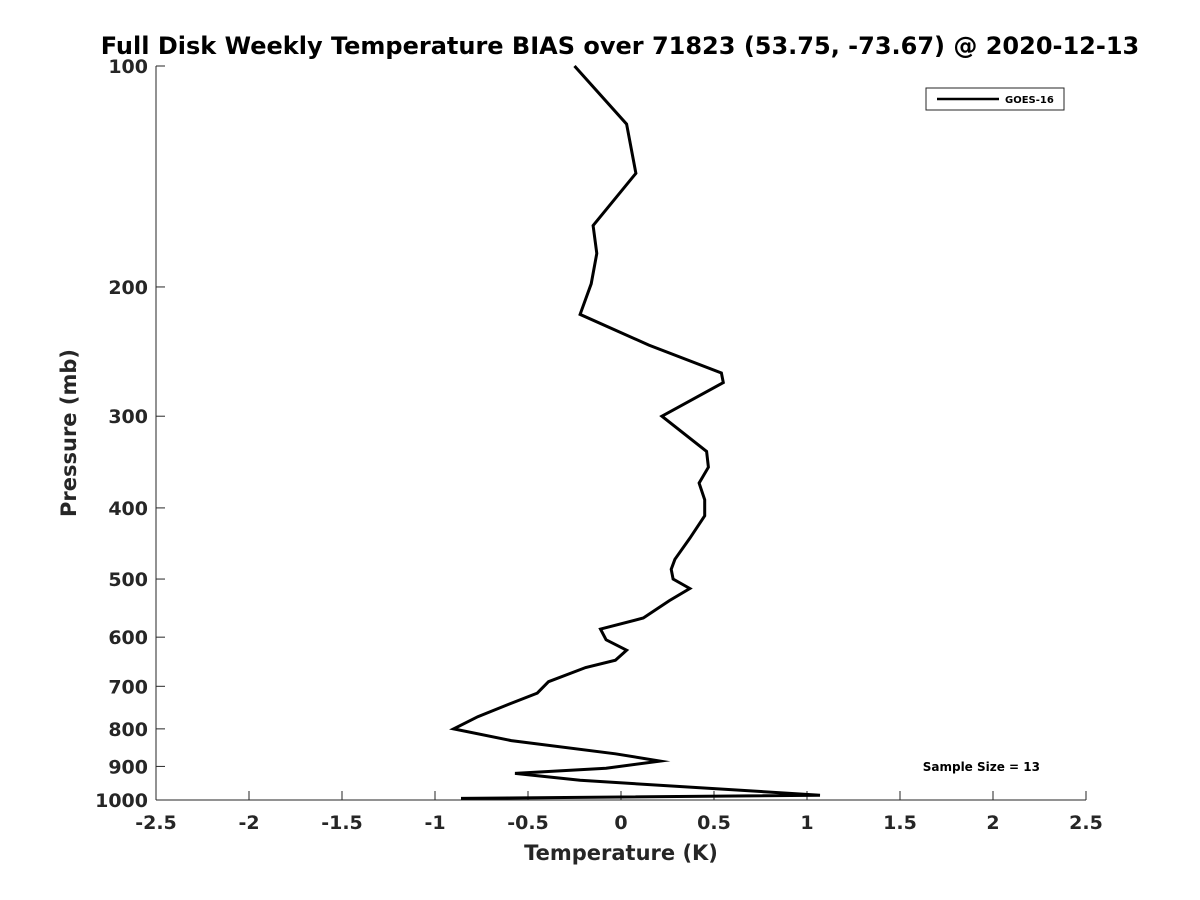 The height and width of the screenshot is (900, 1200). What do you see at coordinates (992, 823) in the screenshot?
I see `x-tick-label: 2` at bounding box center [992, 823].